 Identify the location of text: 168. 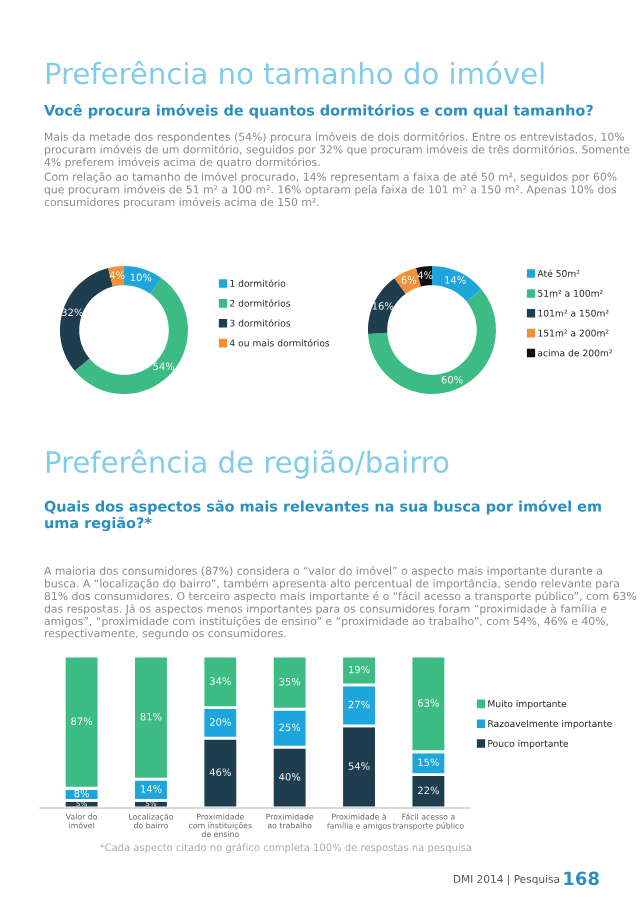
(581, 878).